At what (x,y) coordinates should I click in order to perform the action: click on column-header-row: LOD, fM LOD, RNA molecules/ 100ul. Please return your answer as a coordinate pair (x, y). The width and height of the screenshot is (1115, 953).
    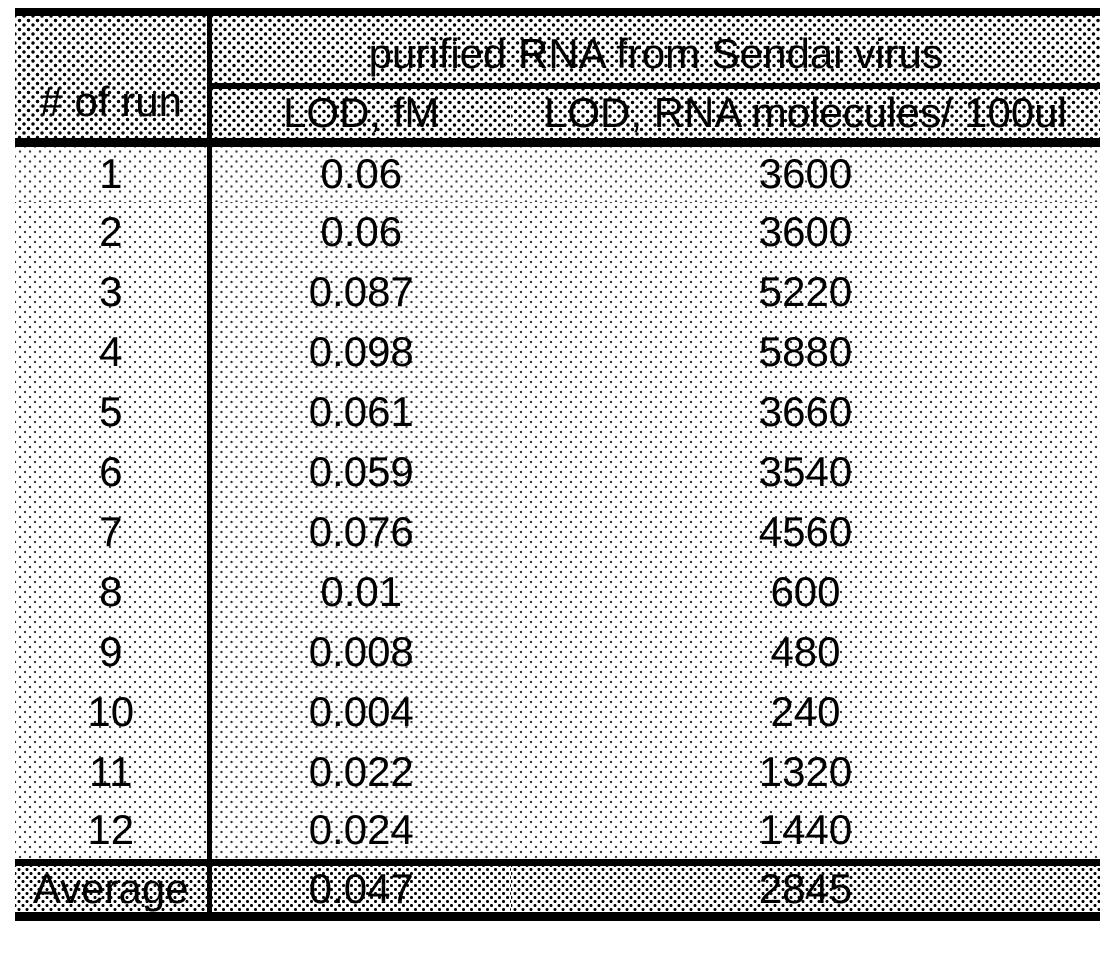
    Looking at the image, I should click on (557, 116).